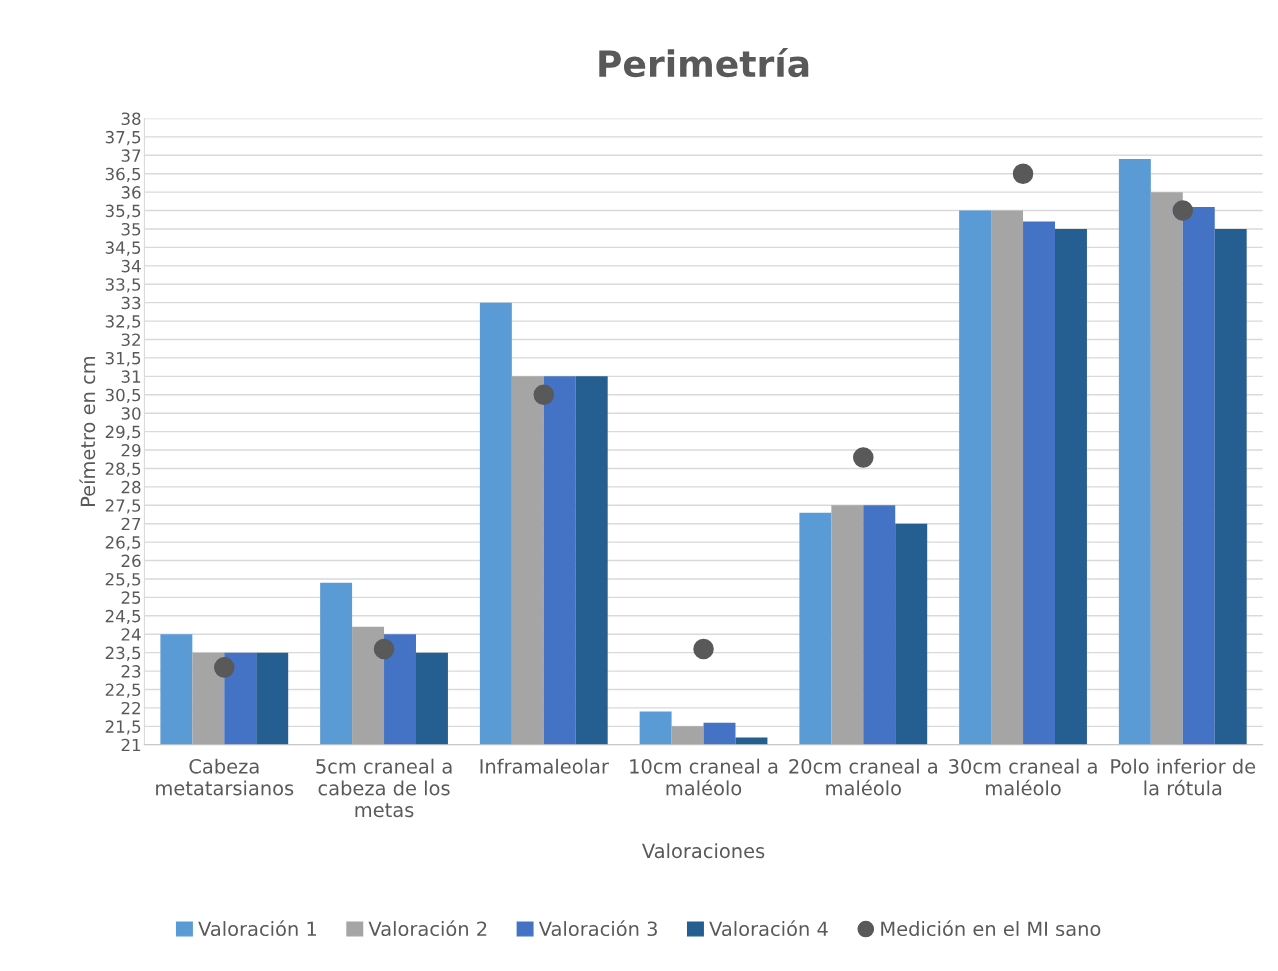 The width and height of the screenshot is (1278, 971). I want to click on y-tick-label: 21, so click(131, 745).